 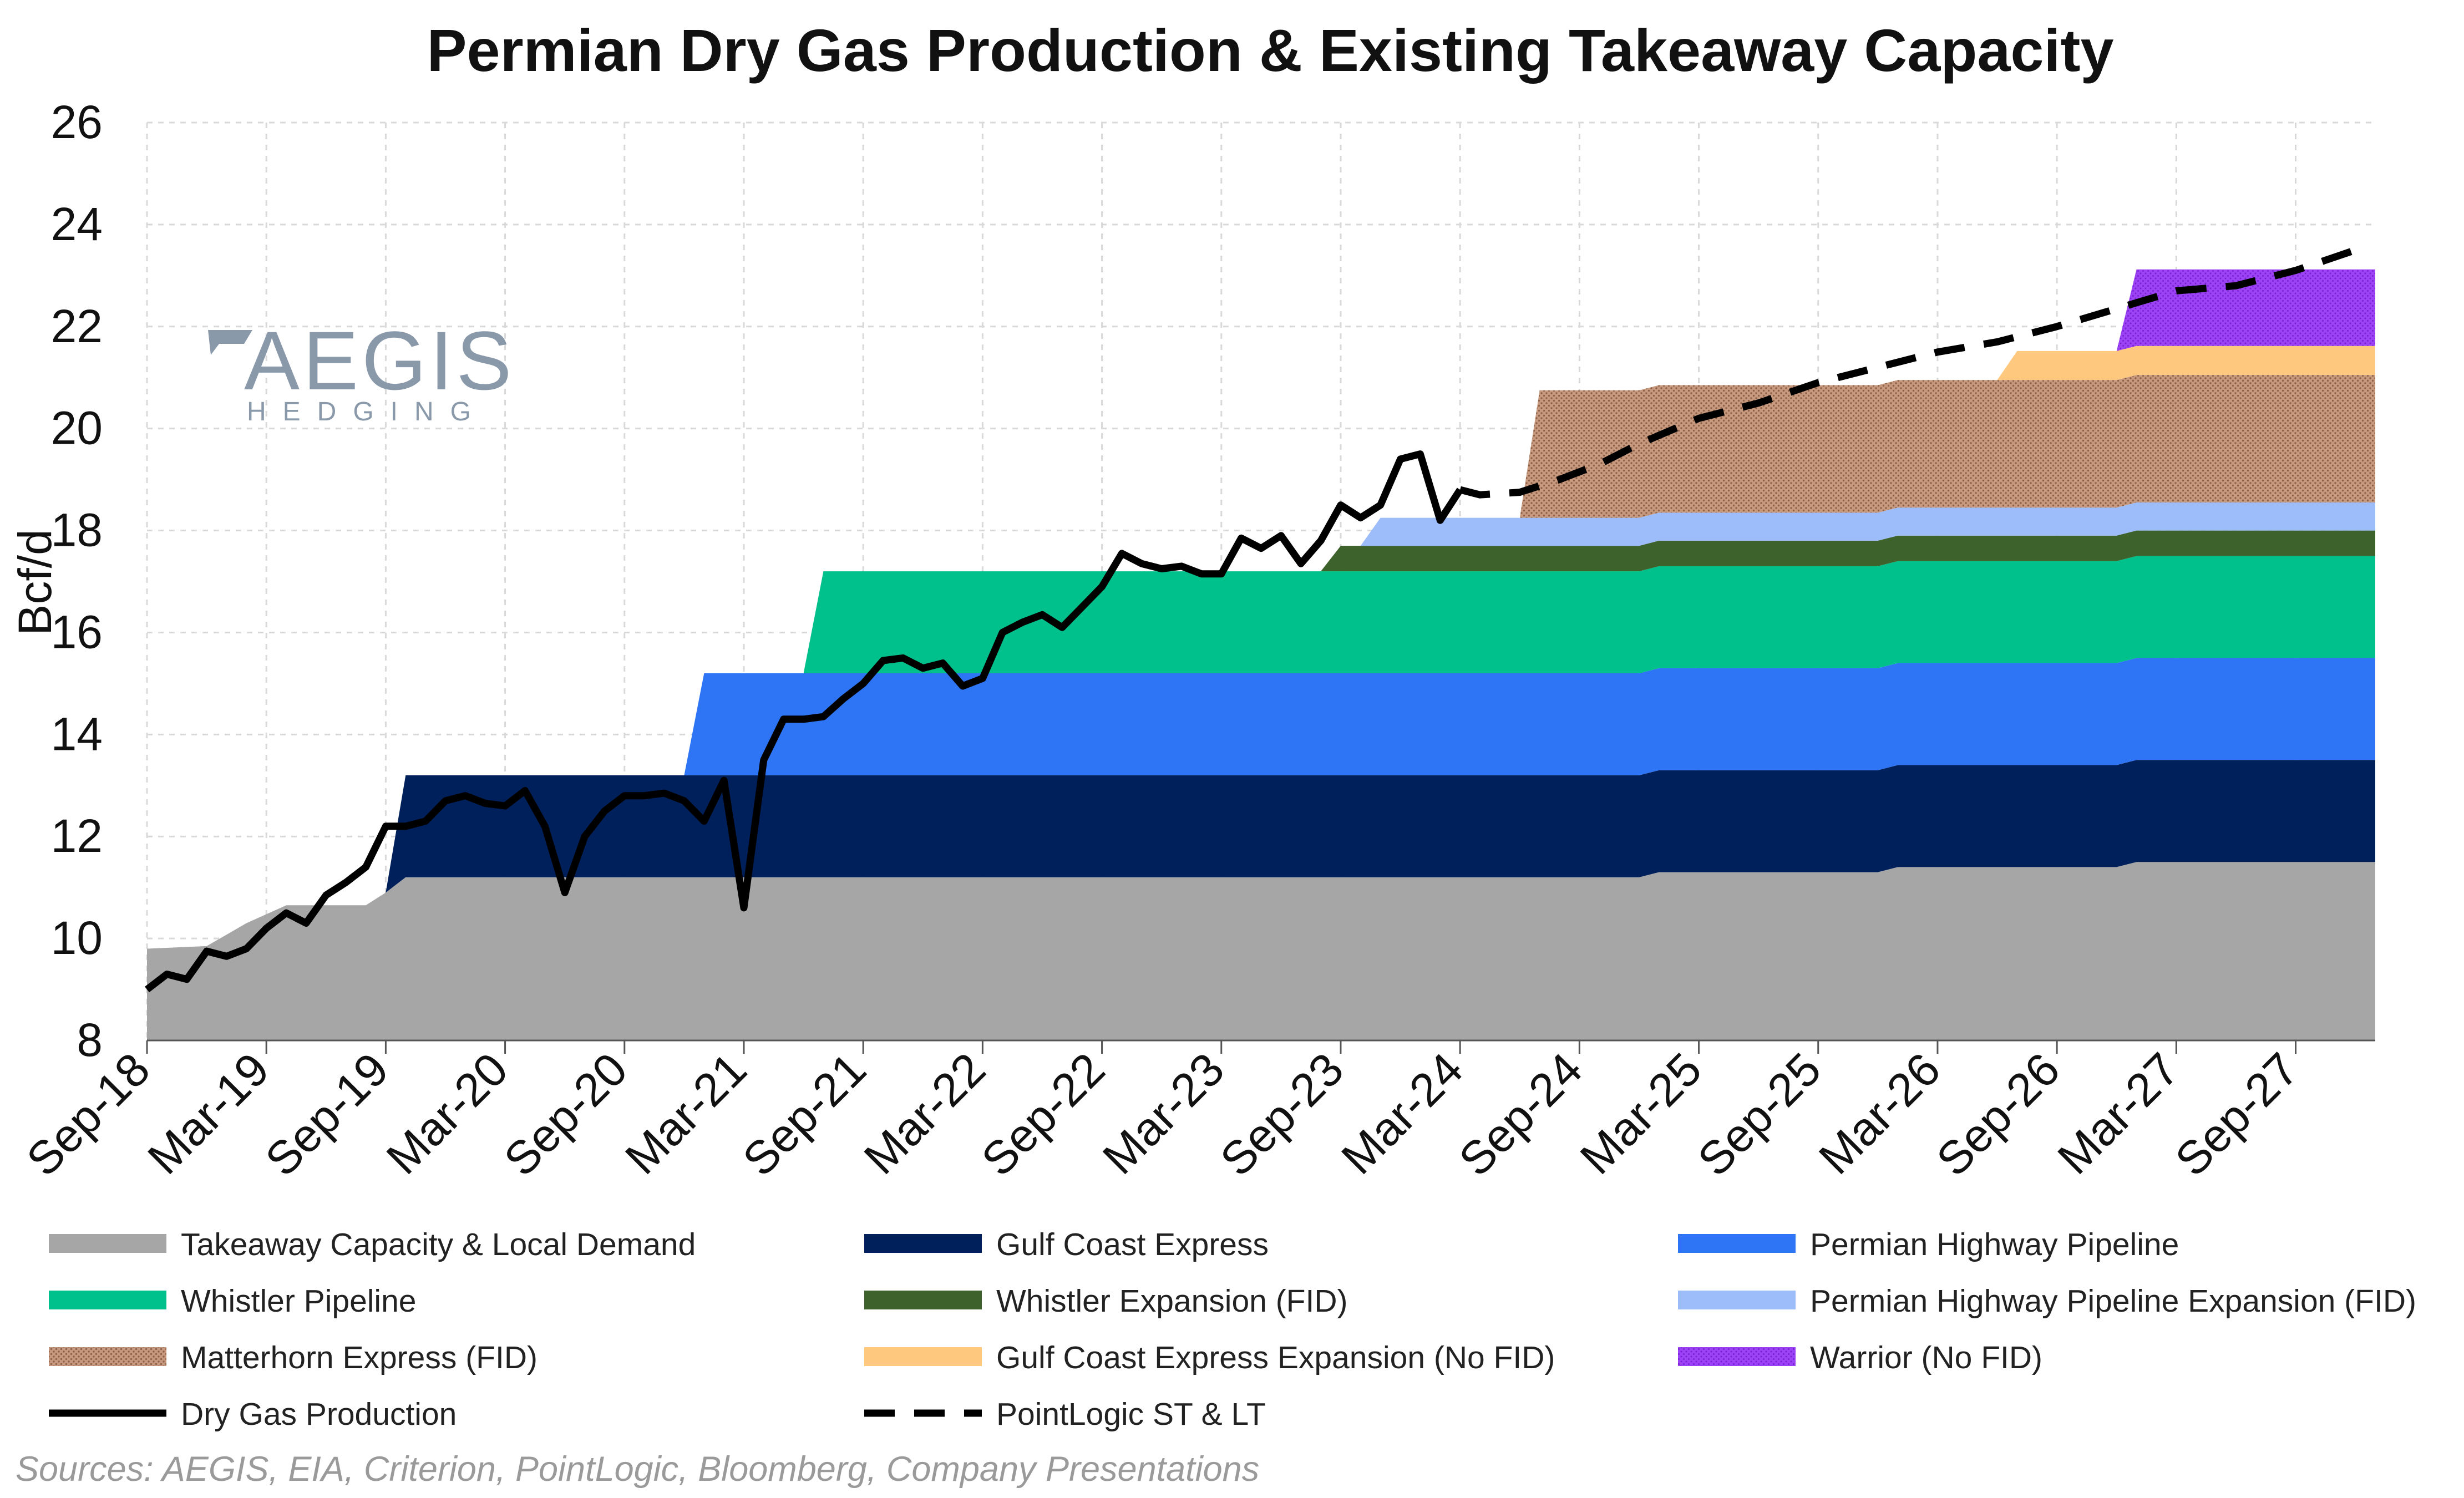 I want to click on x-tick-label: Sep-21, so click(x=804, y=1114).